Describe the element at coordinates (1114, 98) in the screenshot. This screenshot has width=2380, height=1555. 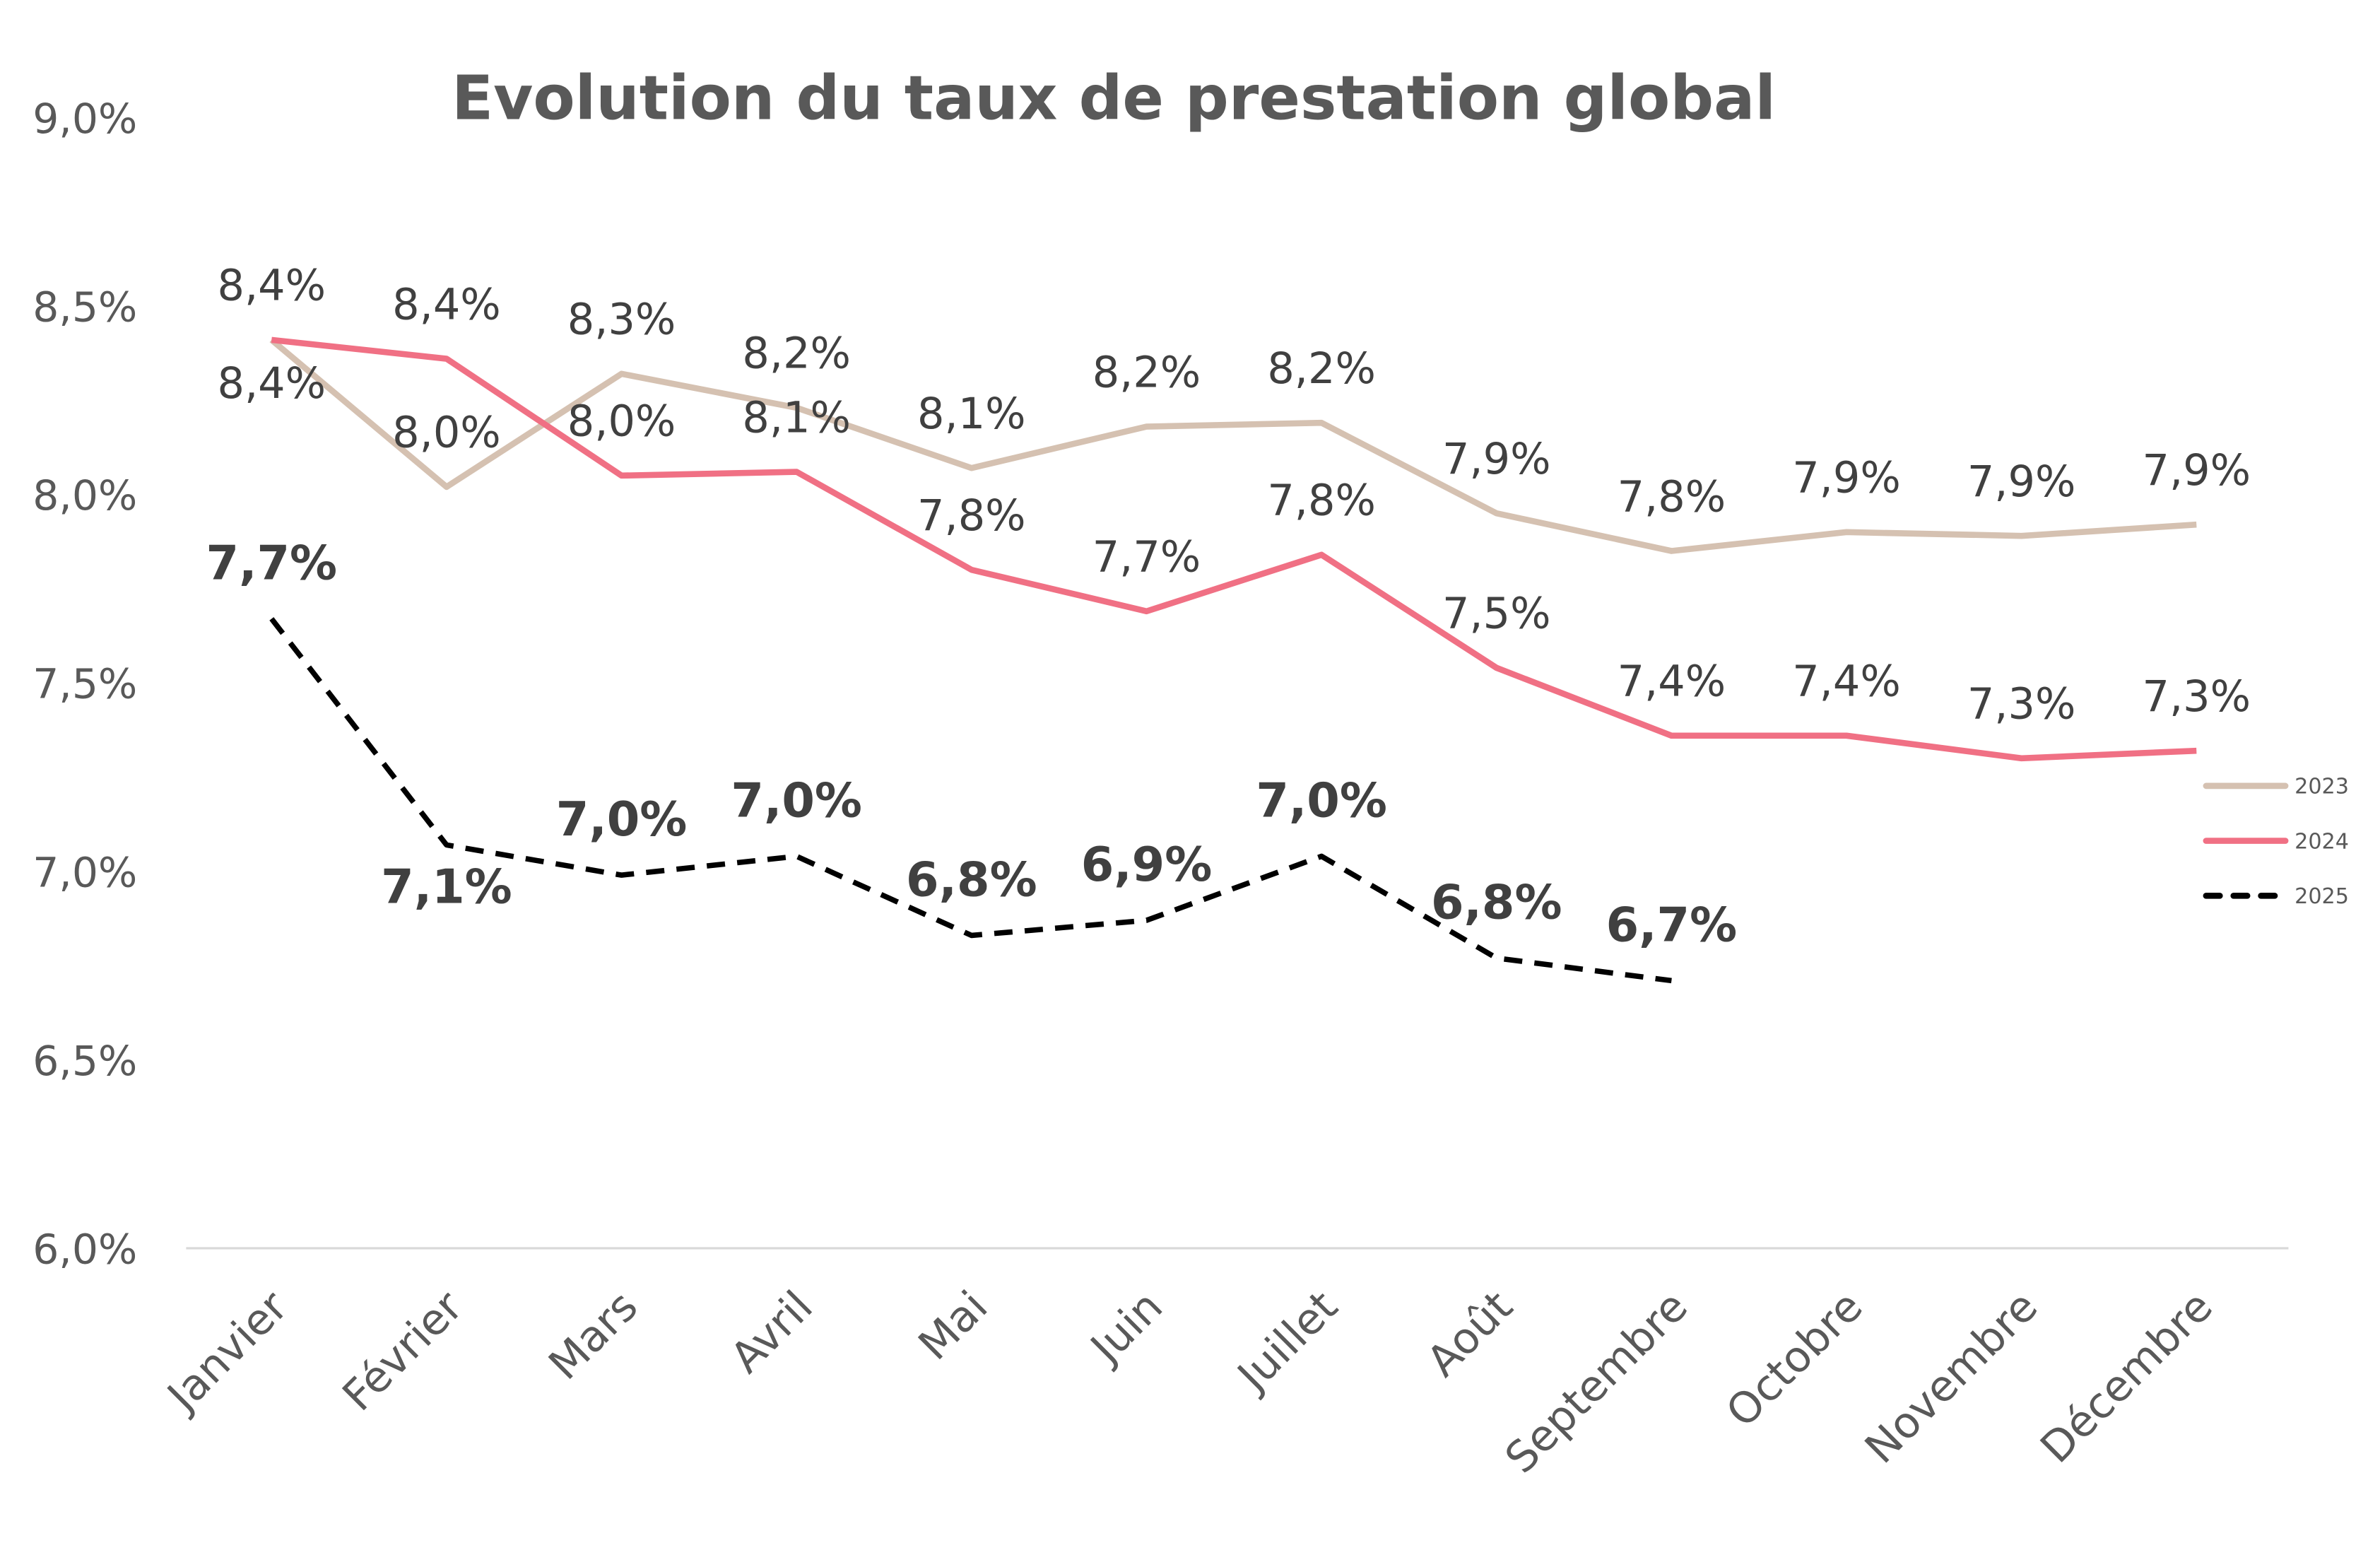
I see `chart-title: Evolution du taux de prestation global` at that location.